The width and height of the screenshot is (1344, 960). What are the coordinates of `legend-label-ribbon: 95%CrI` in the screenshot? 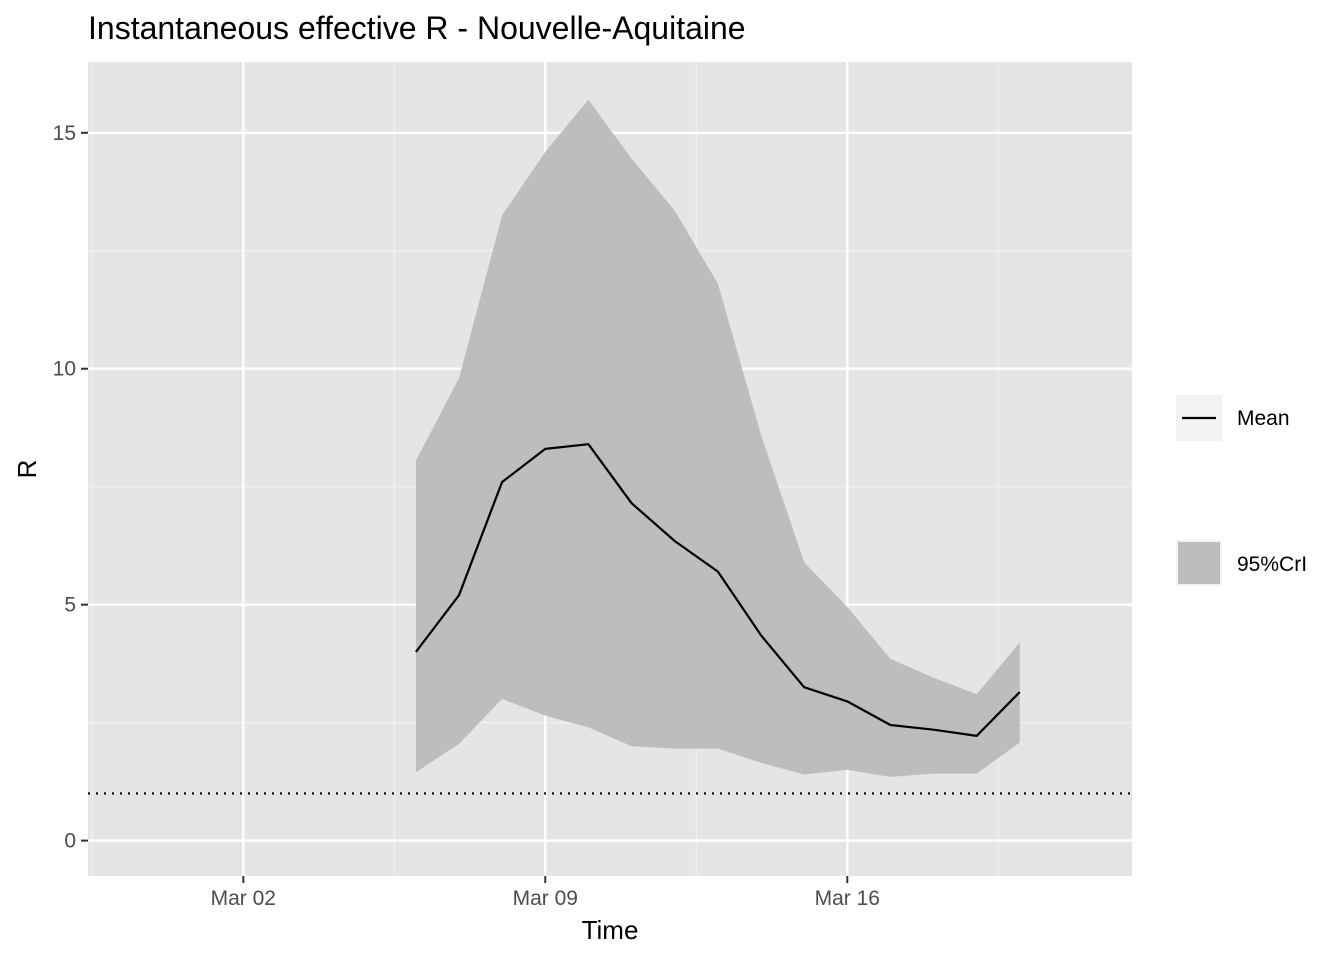 It's located at (1272, 564).